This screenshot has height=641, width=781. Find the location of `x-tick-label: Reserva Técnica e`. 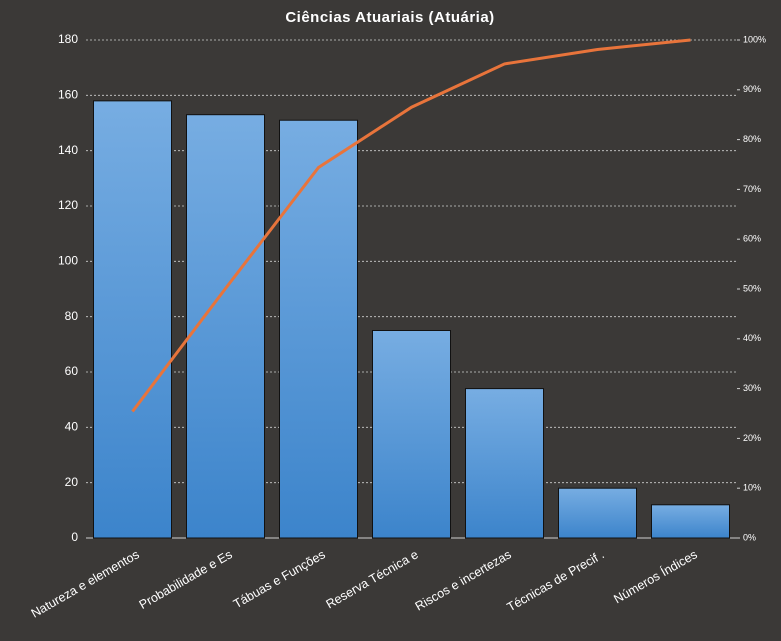

x-tick-label: Reserva Técnica e is located at coordinates (372, 579).